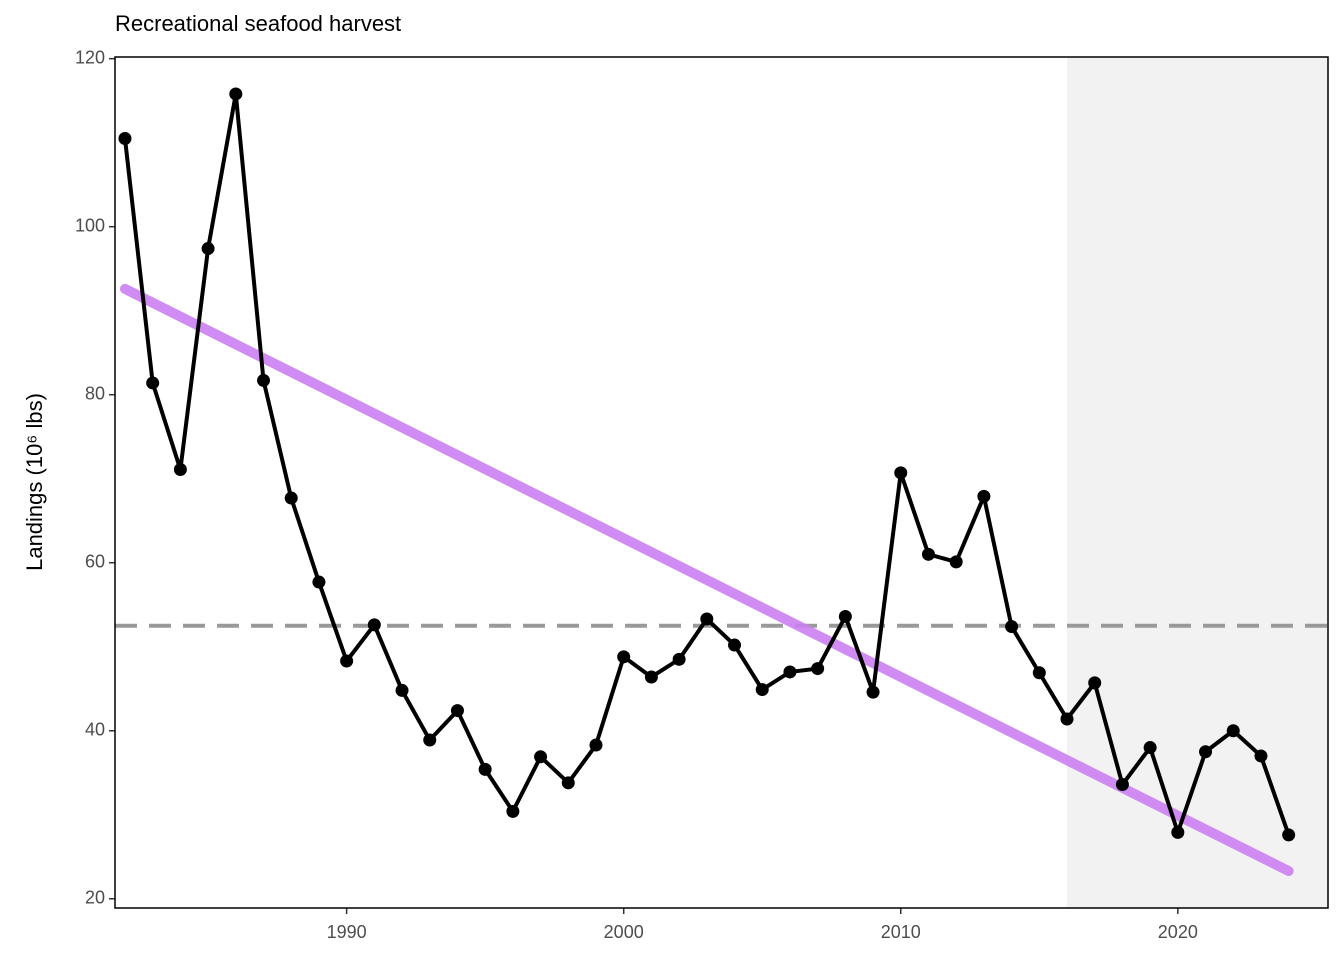  Describe the element at coordinates (347, 932) in the screenshot. I see `x-tick-label: 1990` at that location.